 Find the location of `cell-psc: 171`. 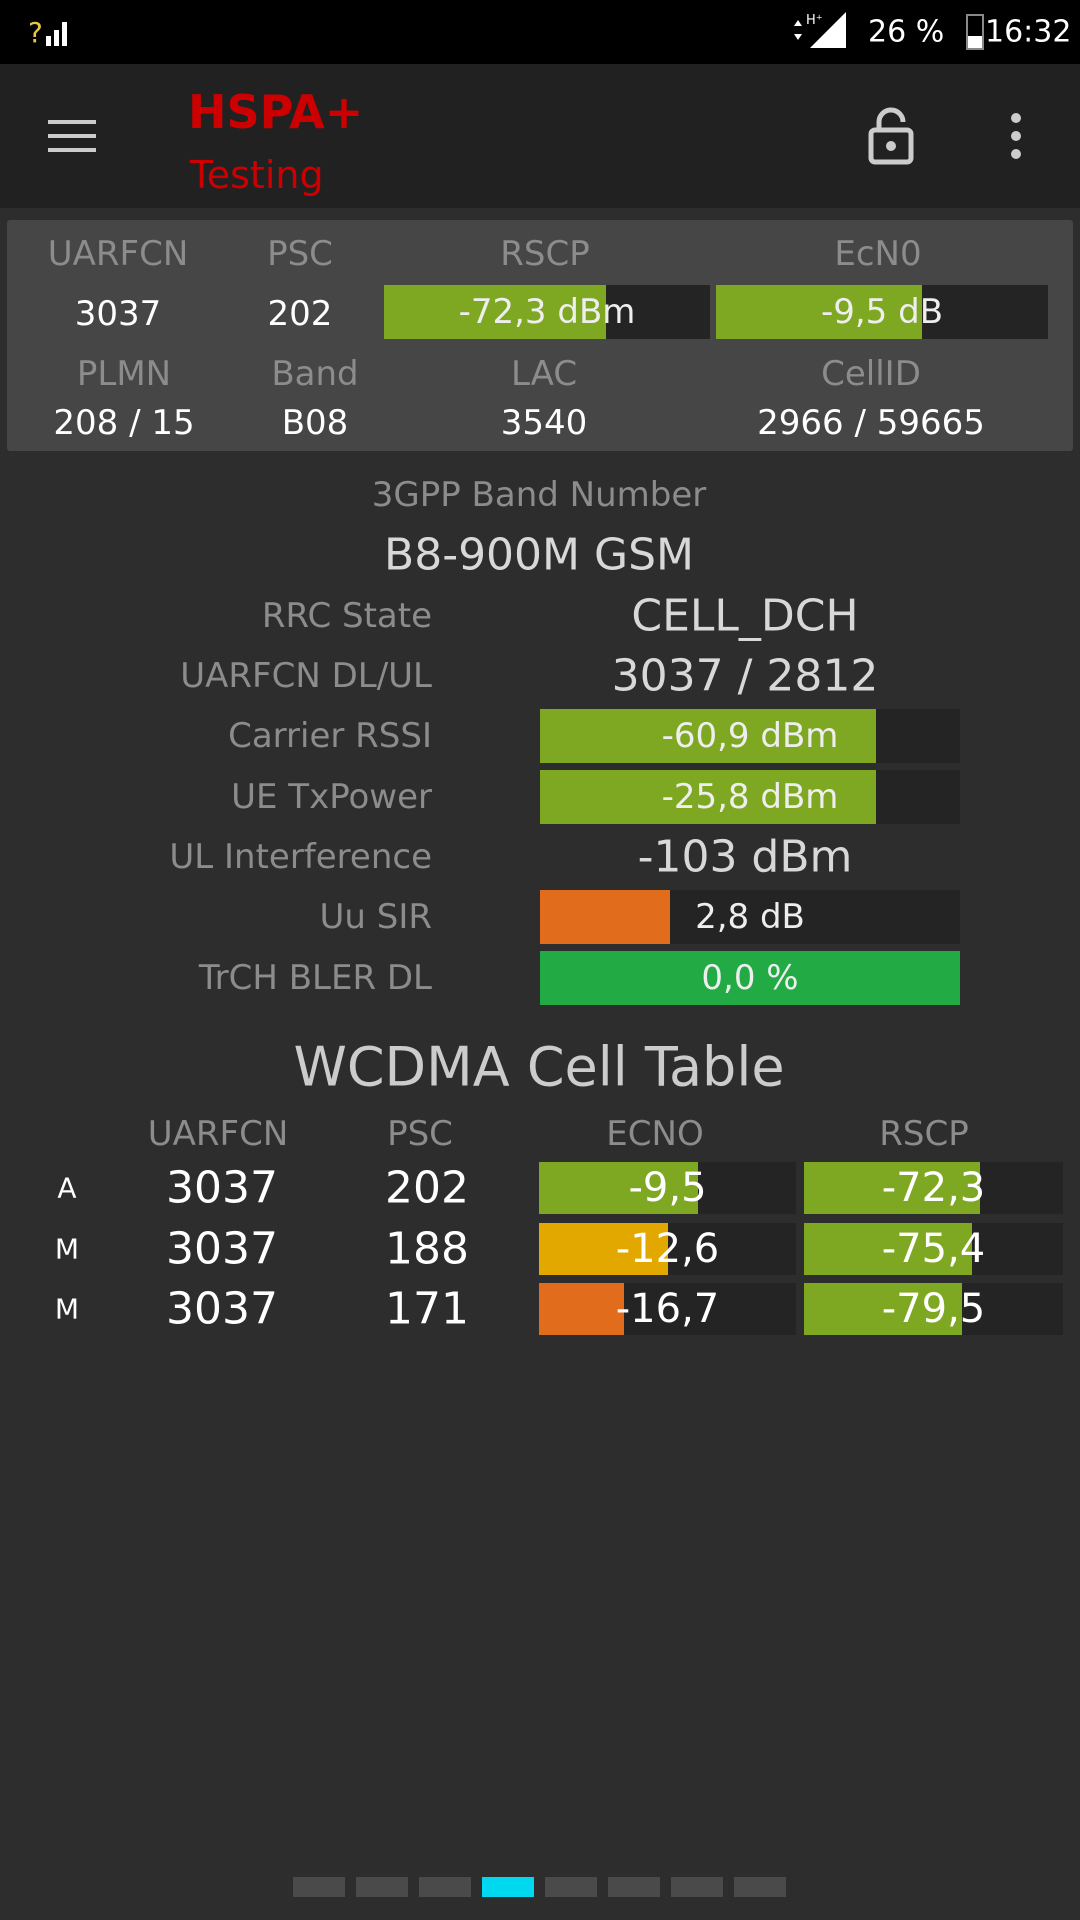

cell-psc: 171 is located at coordinates (427, 1309).